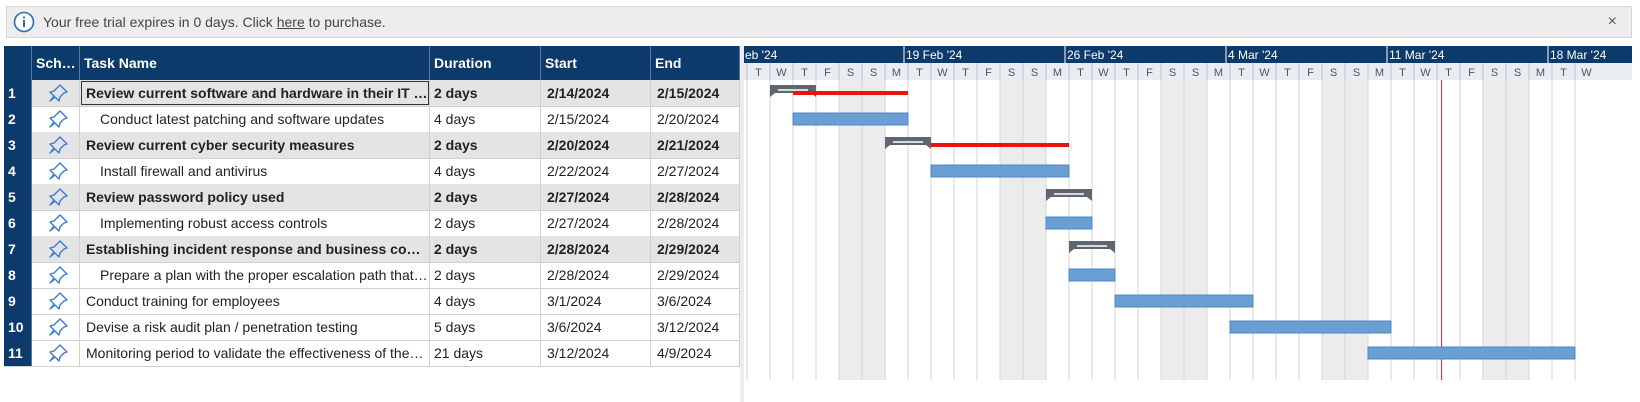  I want to click on row-number: 11, so click(18, 353).